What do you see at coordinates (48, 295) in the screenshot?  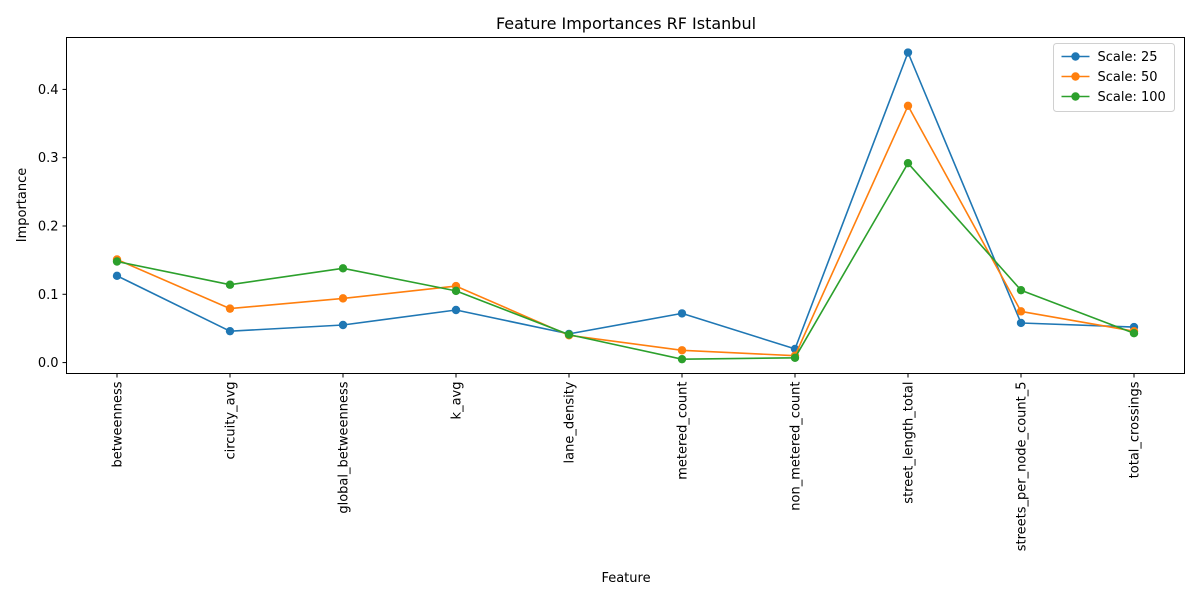 I see `y-tick-label: 0.1` at bounding box center [48, 295].